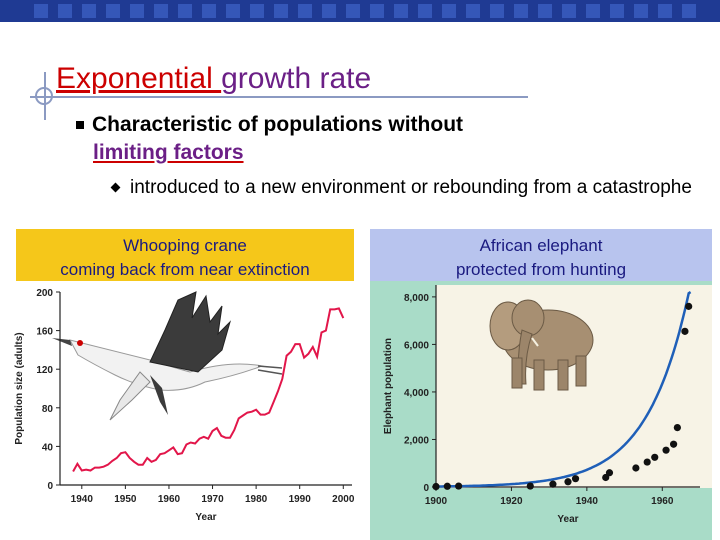 The height and width of the screenshot is (540, 720). I want to click on y-tick-label: 40, so click(48, 447).